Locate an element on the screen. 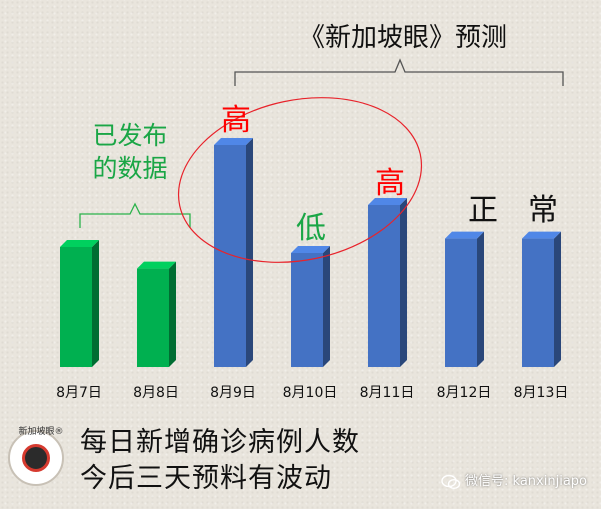 This screenshot has height=509, width=601. wechat-watermark: 微信号: kanxinjiapo is located at coordinates (514, 480).